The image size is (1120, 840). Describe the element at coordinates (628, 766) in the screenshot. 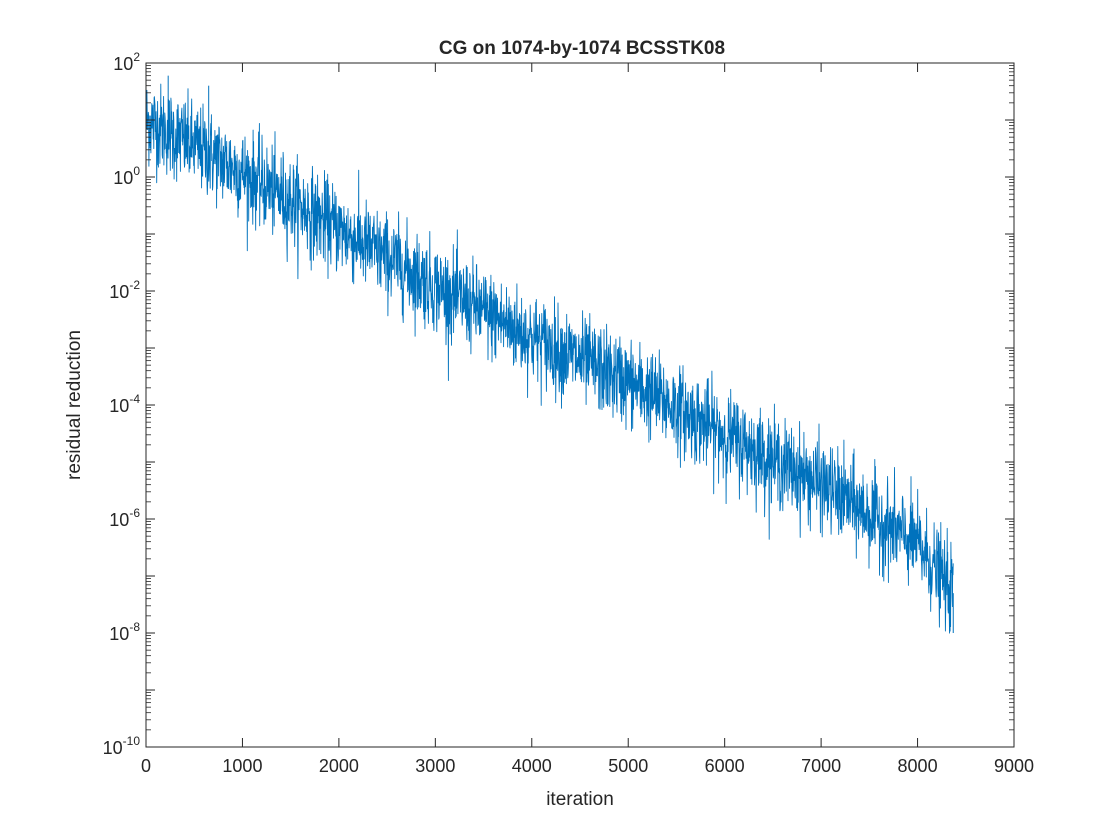

I see `x-tick-label: 5000` at that location.